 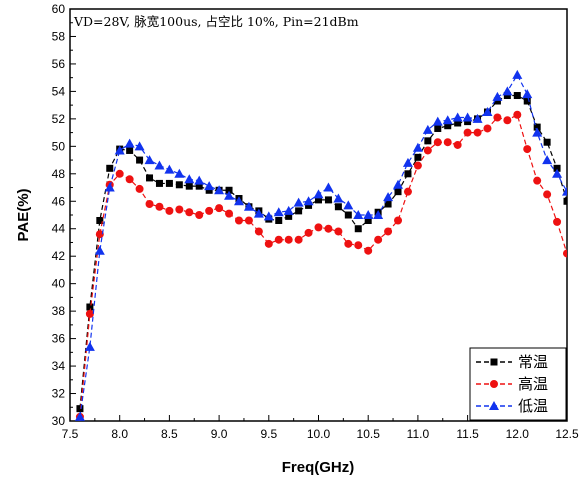 I want to click on x-tick-label: 8.5, so click(x=169, y=434).